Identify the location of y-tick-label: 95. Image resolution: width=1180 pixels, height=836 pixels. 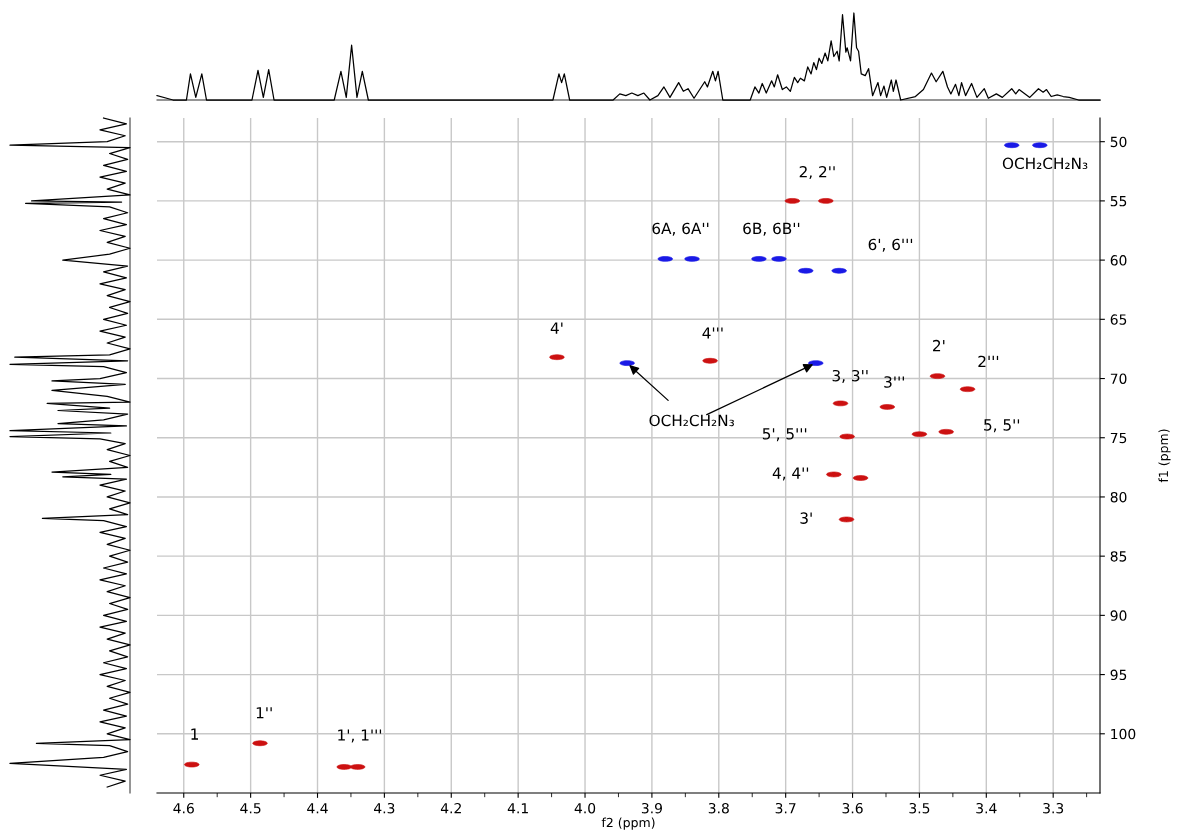
(1118, 675).